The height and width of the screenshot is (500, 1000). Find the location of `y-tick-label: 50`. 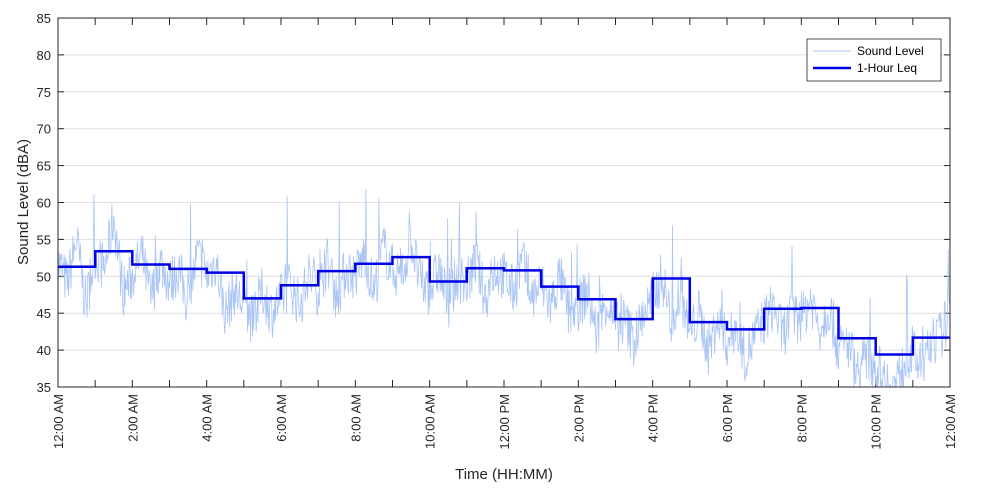

y-tick-label: 50 is located at coordinates (44, 276).